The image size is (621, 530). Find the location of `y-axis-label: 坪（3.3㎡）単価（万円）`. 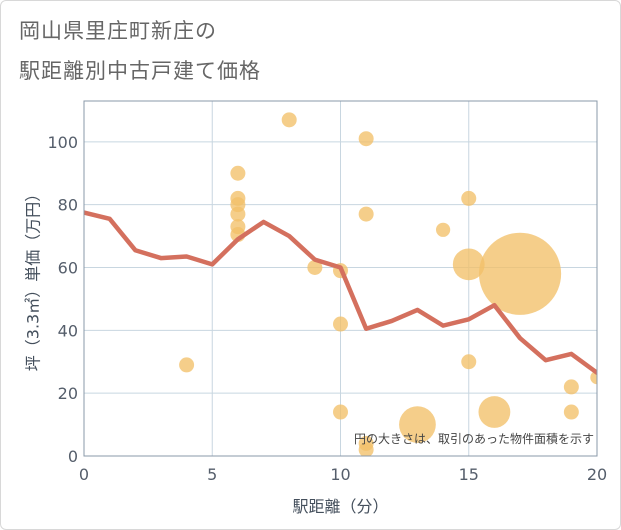

y-axis-label: 坪（3.3㎡）単価（万円） is located at coordinates (33, 278).